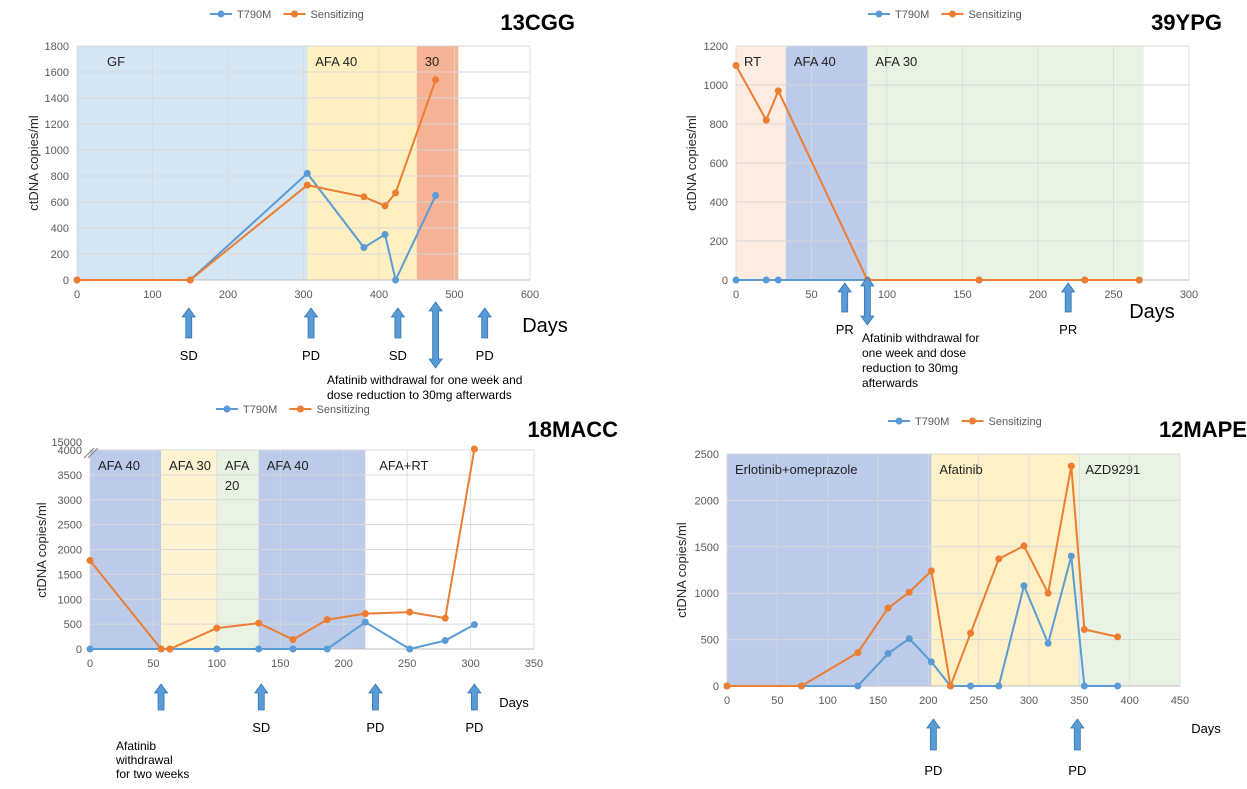 Image resolution: width=1247 pixels, height=789 pixels. Describe the element at coordinates (237, 465) in the screenshot. I see `band-label-line: AFA` at that location.